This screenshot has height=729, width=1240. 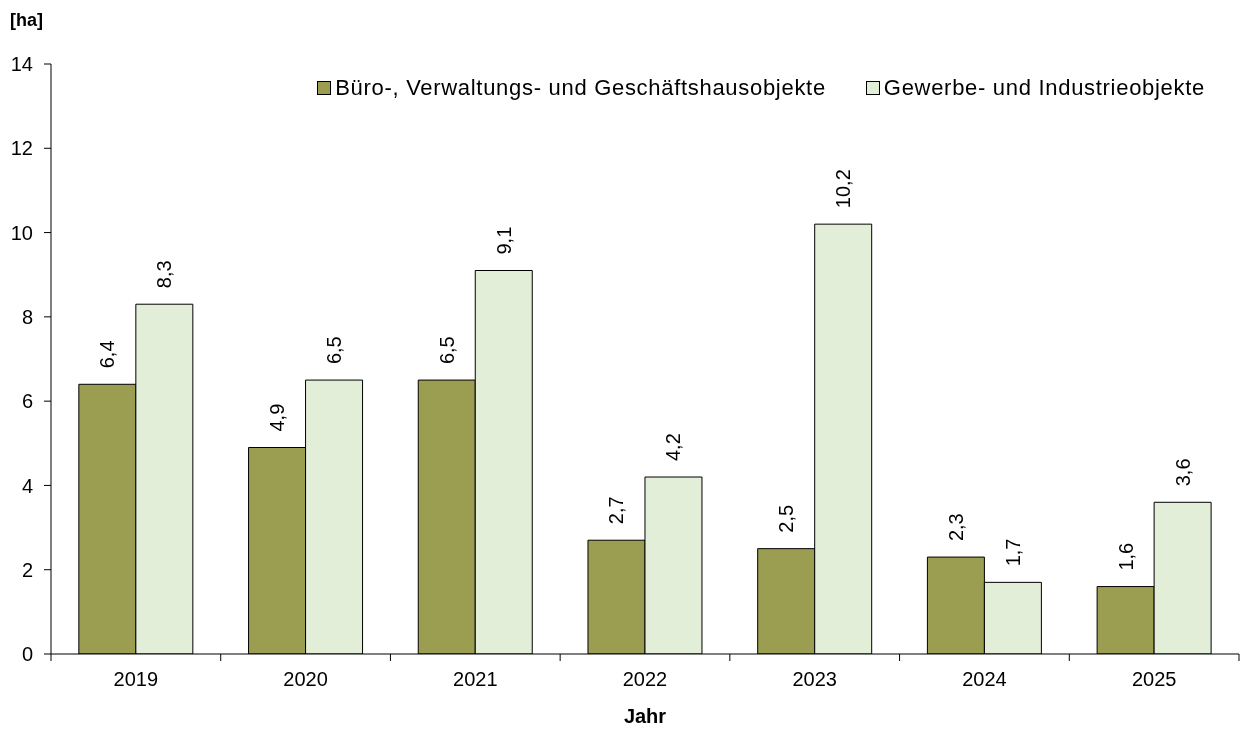 What do you see at coordinates (1154, 679) in the screenshot?
I see `x-tick-label: 2025` at bounding box center [1154, 679].